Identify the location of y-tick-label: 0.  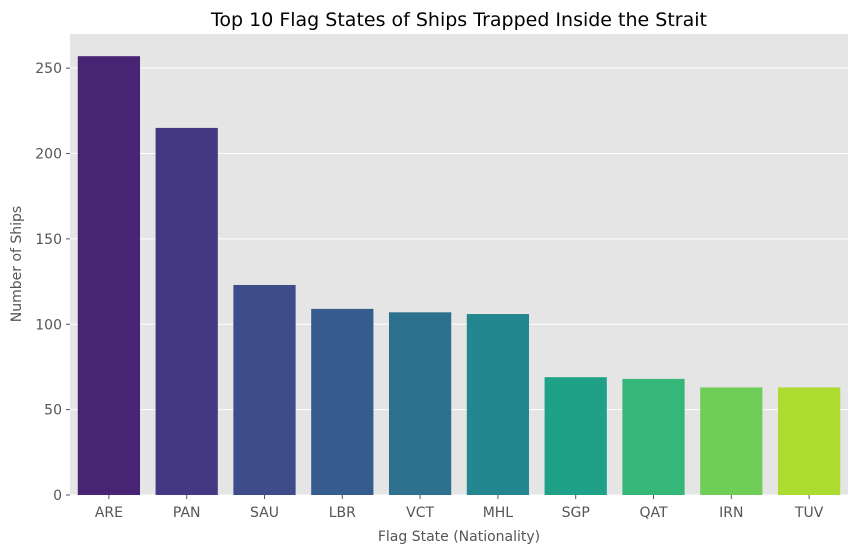
(57, 496).